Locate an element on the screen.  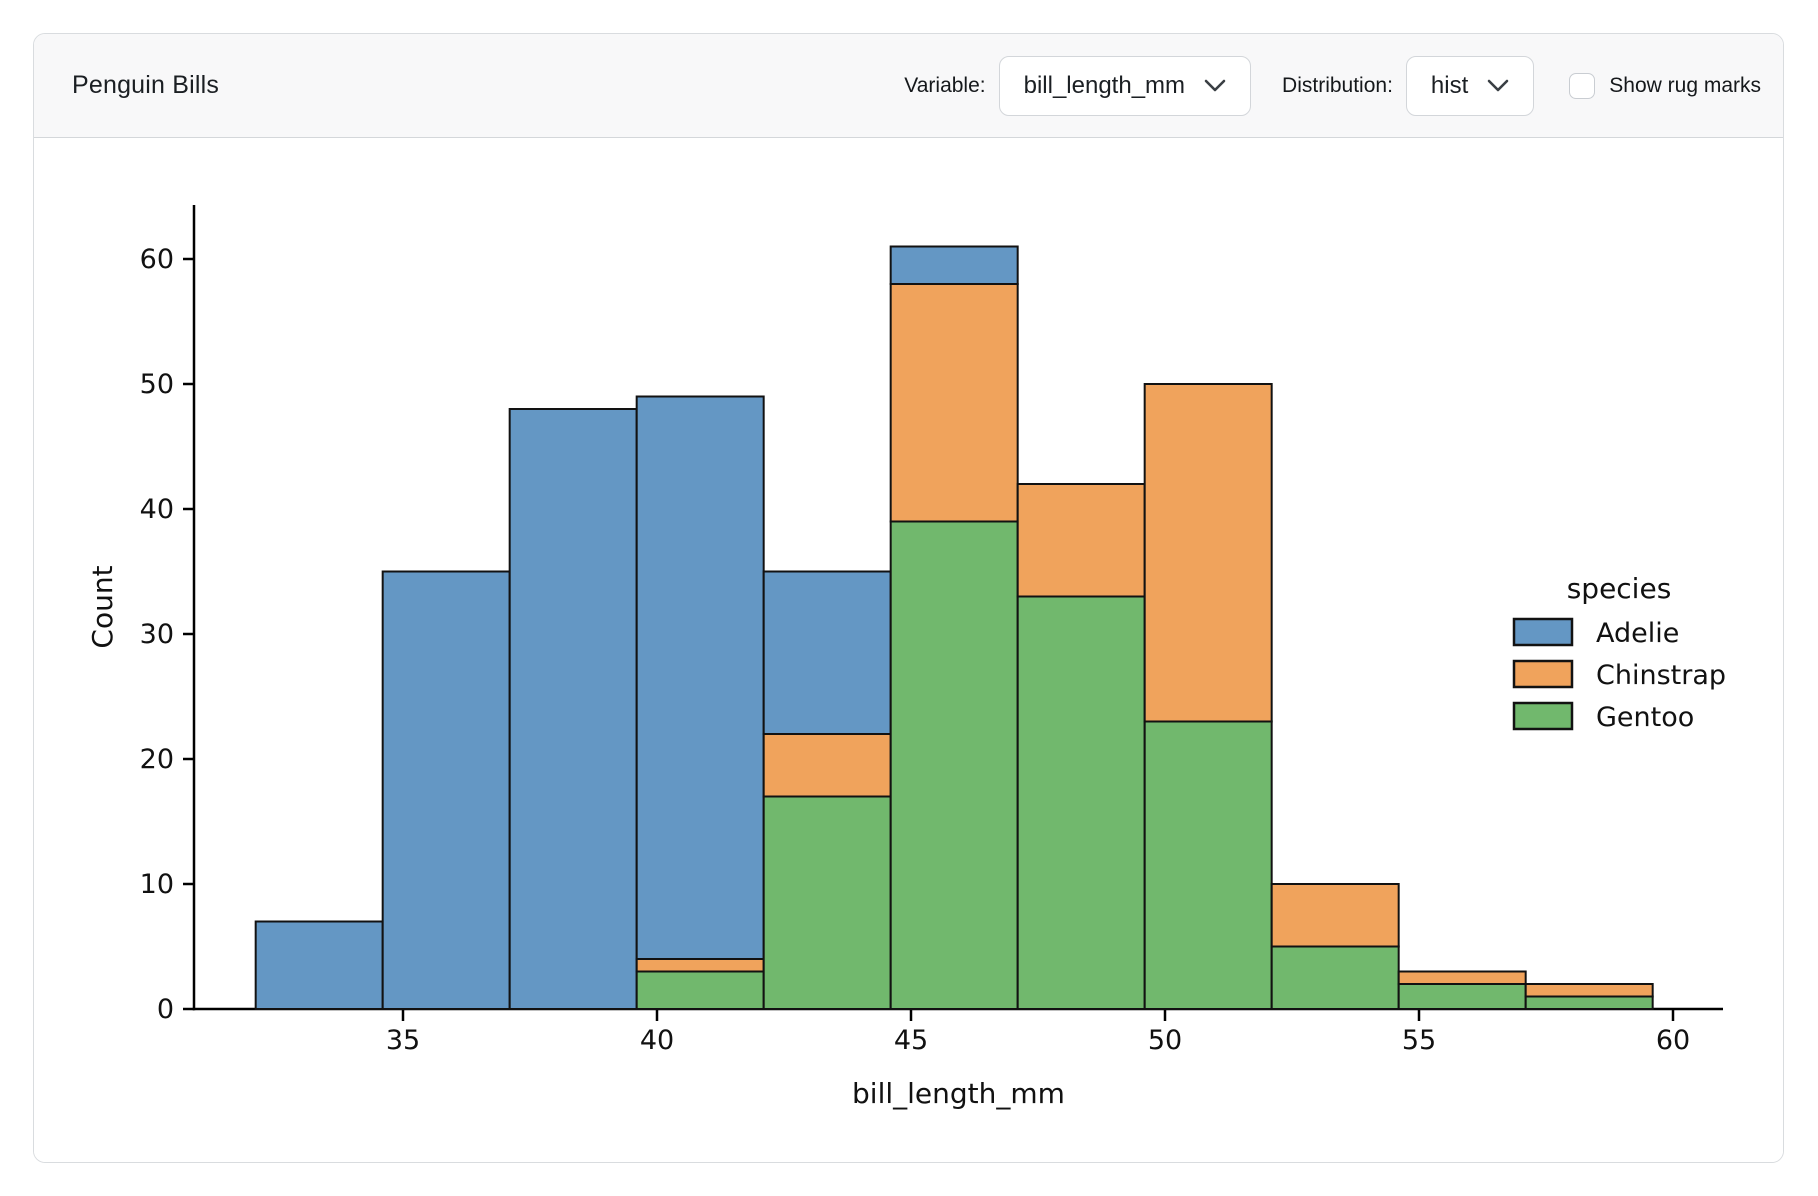
x-axis-label: bill_length_mm is located at coordinates (958, 1093).